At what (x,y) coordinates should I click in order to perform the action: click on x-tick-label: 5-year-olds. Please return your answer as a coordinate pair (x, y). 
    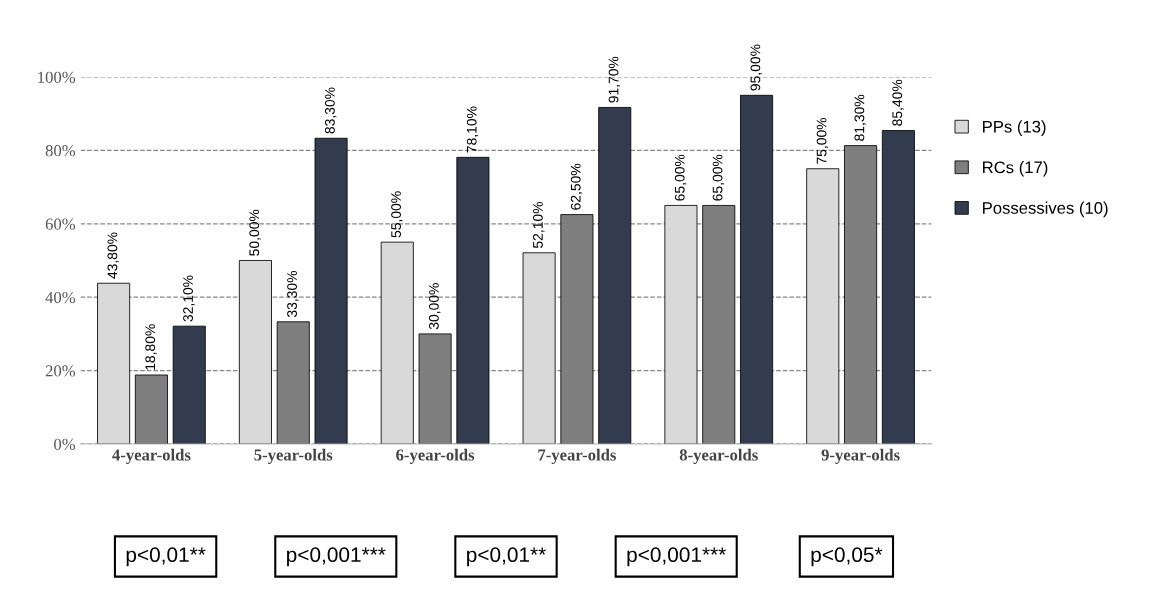
    Looking at the image, I should click on (293, 456).